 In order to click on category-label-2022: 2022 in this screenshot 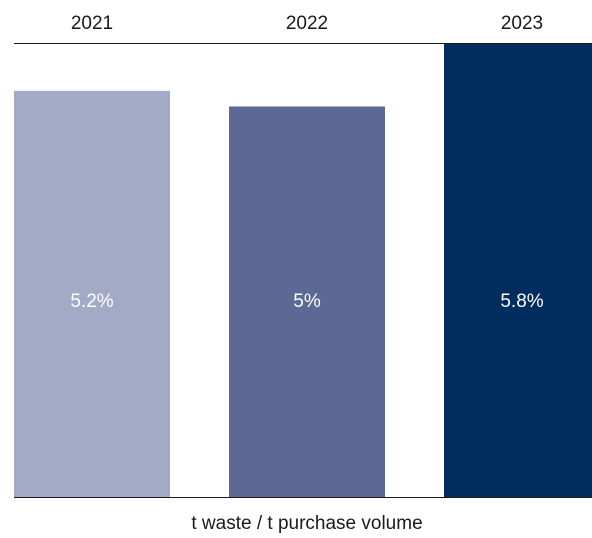, I will do `click(307, 23)`.